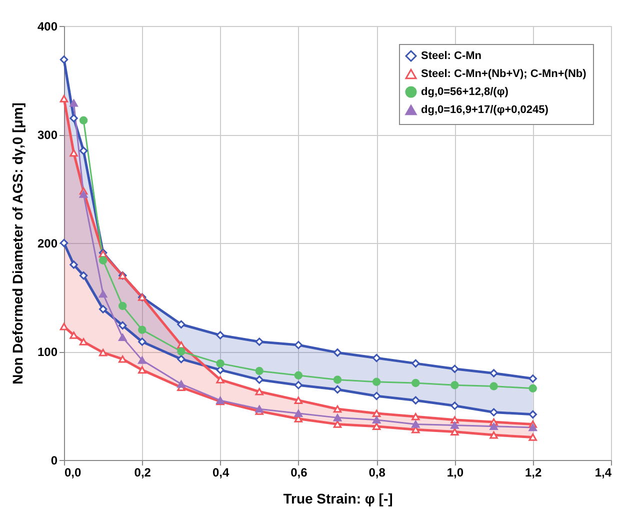 This screenshot has height=516, width=632. Describe the element at coordinates (485, 110) in the screenshot. I see `legend-label: dg,0=16,9+17/(φ+0,0245)` at that location.